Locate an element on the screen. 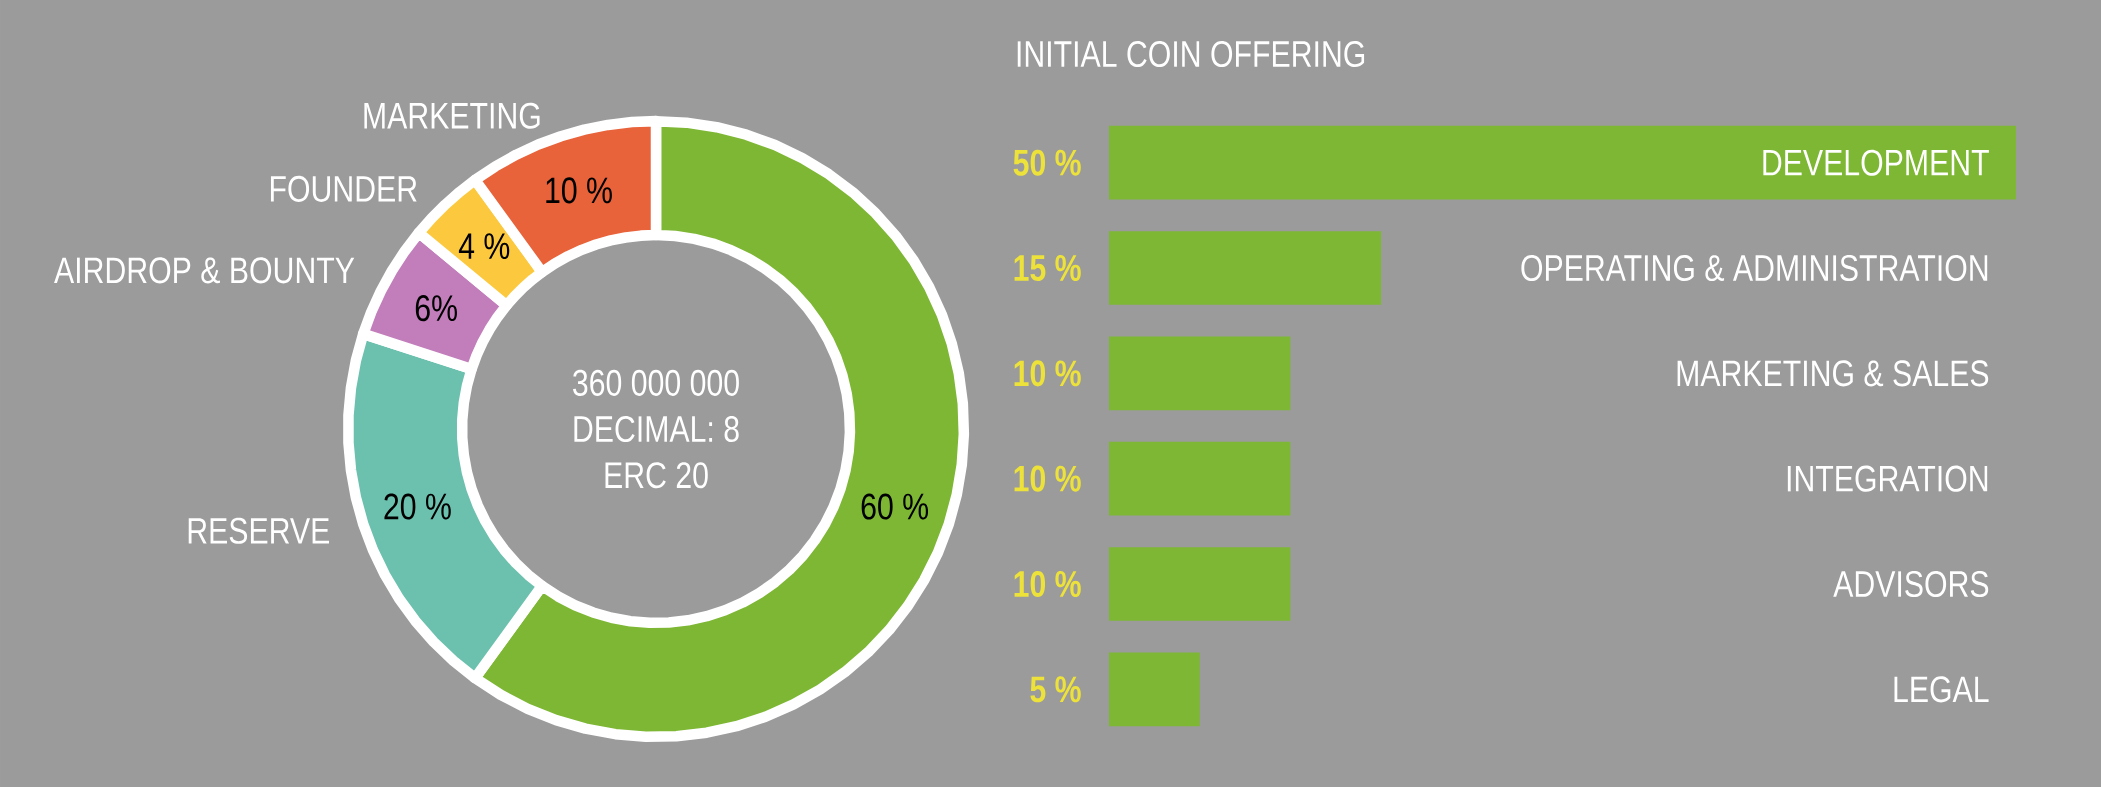 Image resolution: width=2101 pixels, height=787 pixels. y-tick-label: LEGAL is located at coordinates (1941, 689).